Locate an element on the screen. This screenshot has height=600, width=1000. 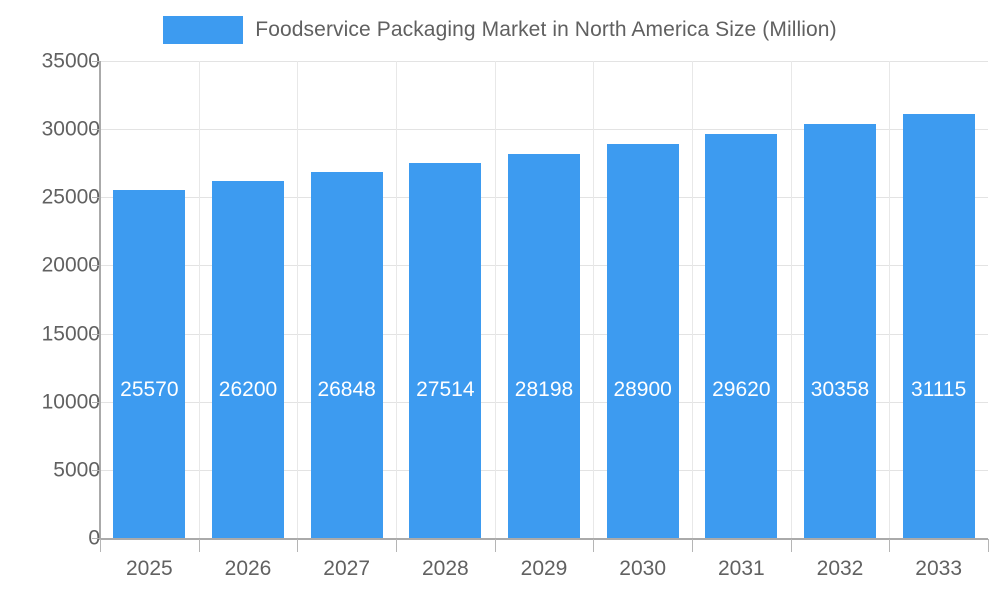
y-axis-line is located at coordinates (100, 300).